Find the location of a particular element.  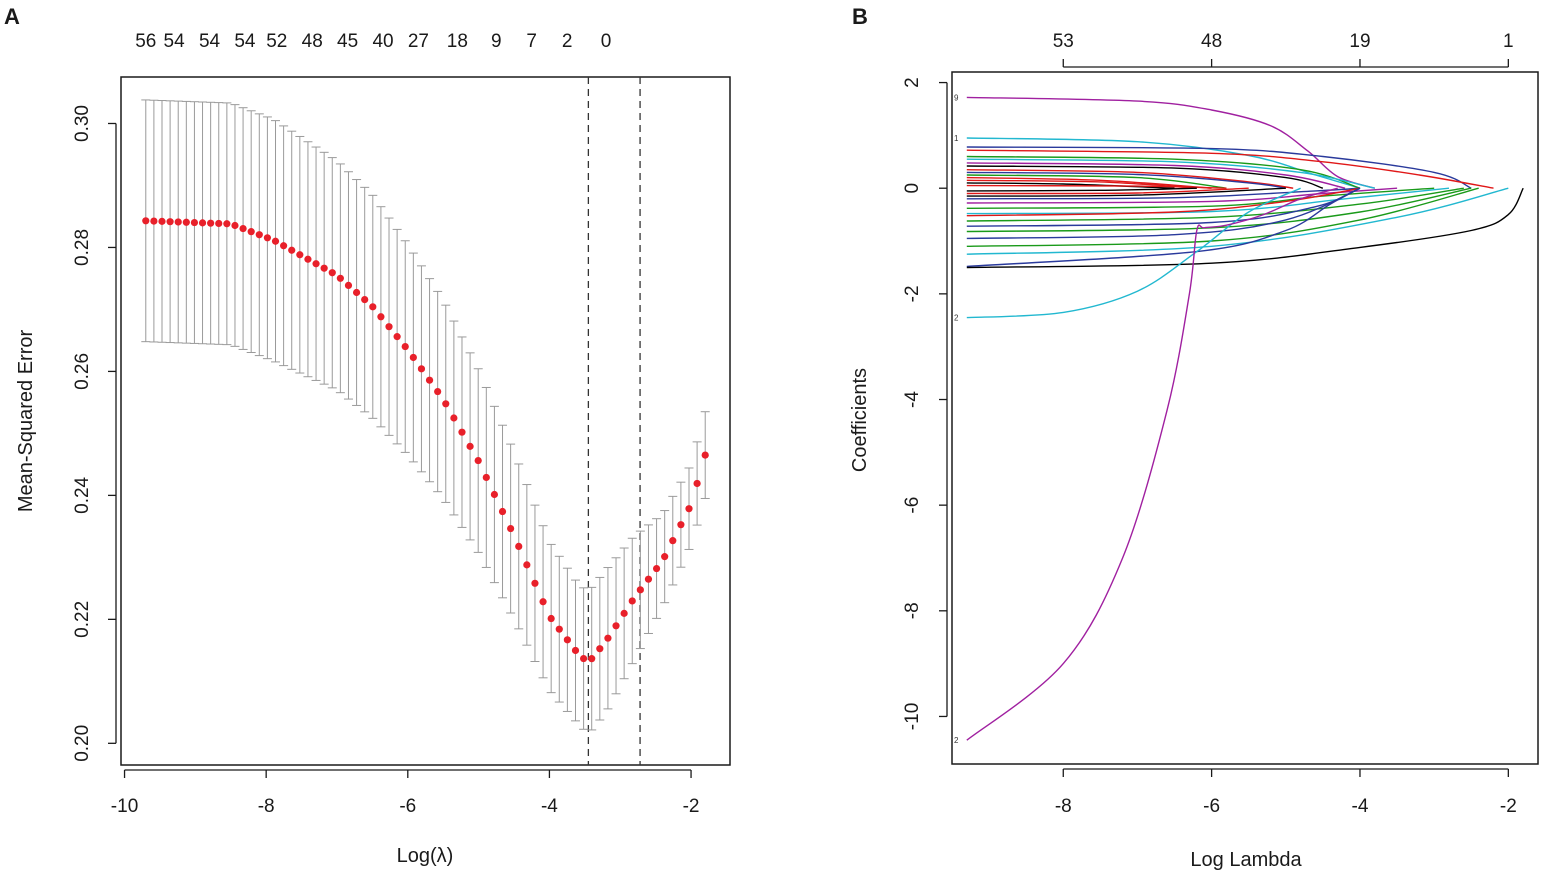

panel-a-x-tick-label: -6 is located at coordinates (407, 806).